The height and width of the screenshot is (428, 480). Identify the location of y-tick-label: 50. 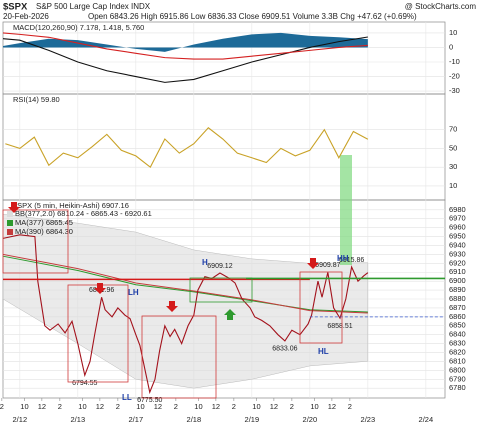
(453, 147).